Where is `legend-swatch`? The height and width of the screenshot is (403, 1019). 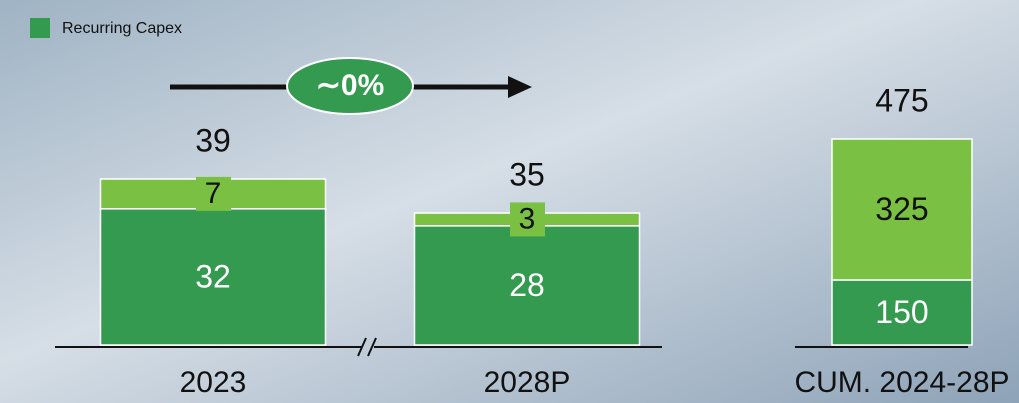
legend-swatch is located at coordinates (40, 28).